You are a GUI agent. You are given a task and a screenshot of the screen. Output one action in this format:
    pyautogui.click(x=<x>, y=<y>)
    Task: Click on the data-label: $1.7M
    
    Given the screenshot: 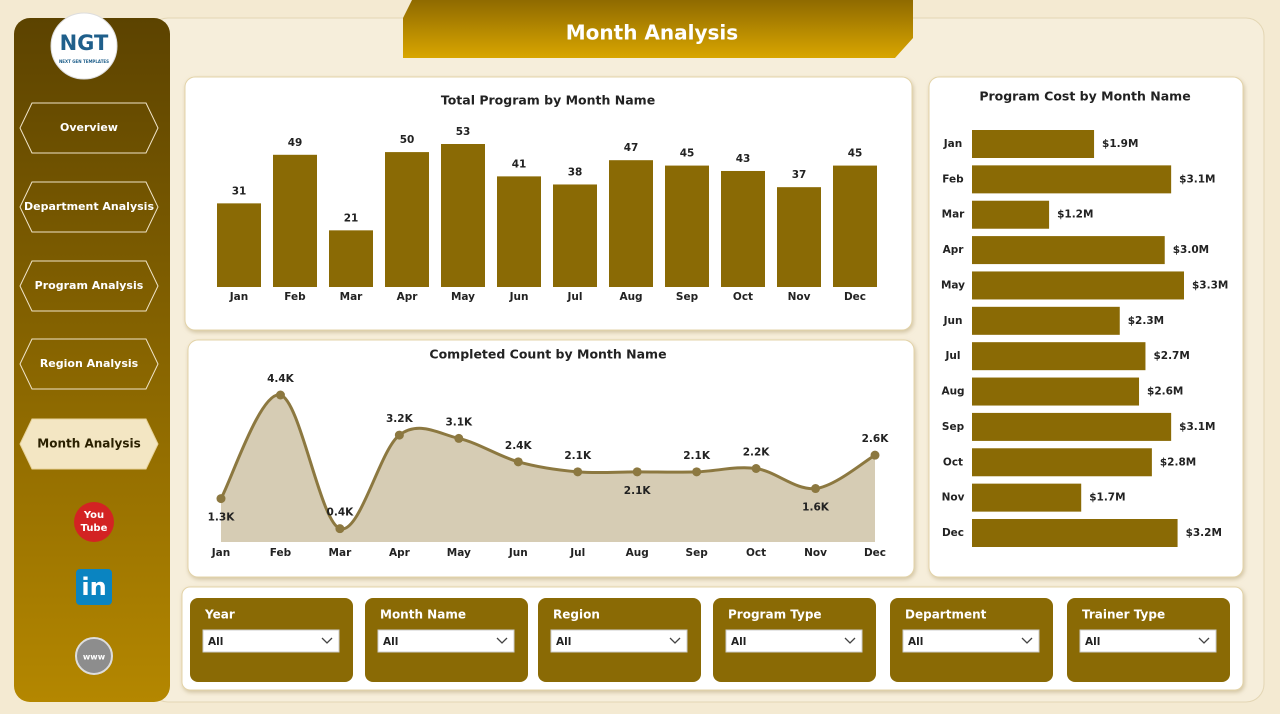 What is the action you would take?
    pyautogui.click(x=1107, y=498)
    